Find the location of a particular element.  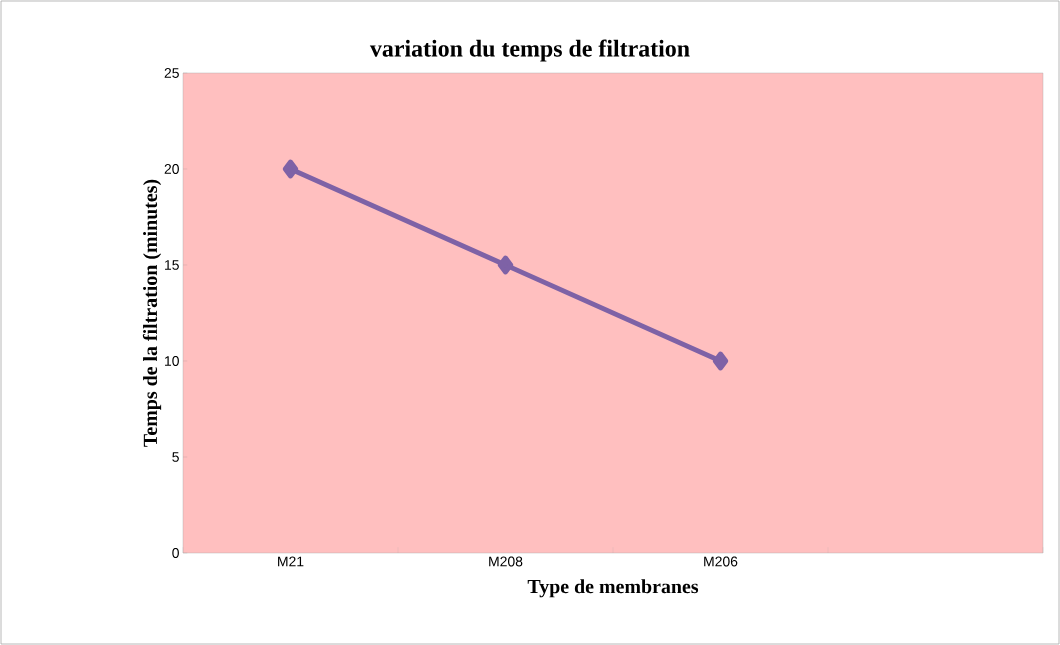

y-tick-label: 0 is located at coordinates (175, 553).